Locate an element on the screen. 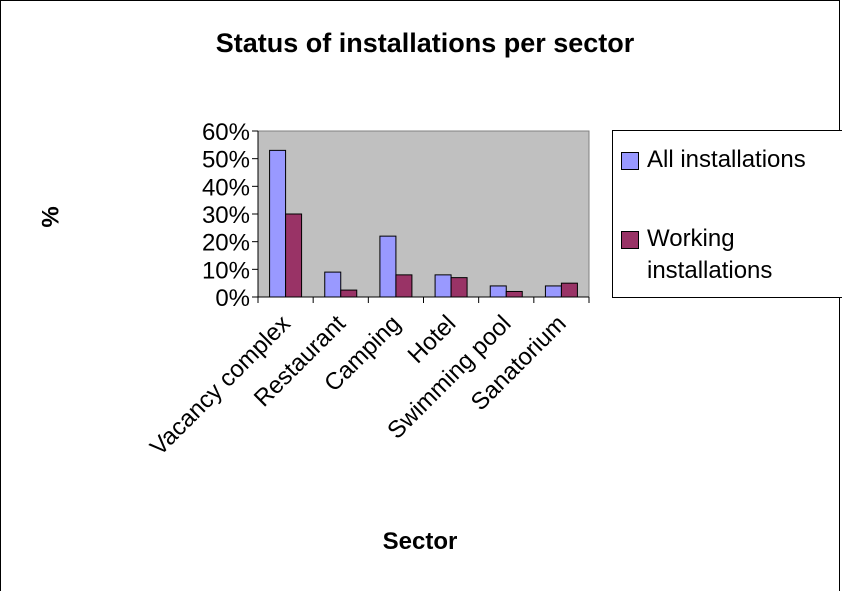  plot-area is located at coordinates (423, 214).